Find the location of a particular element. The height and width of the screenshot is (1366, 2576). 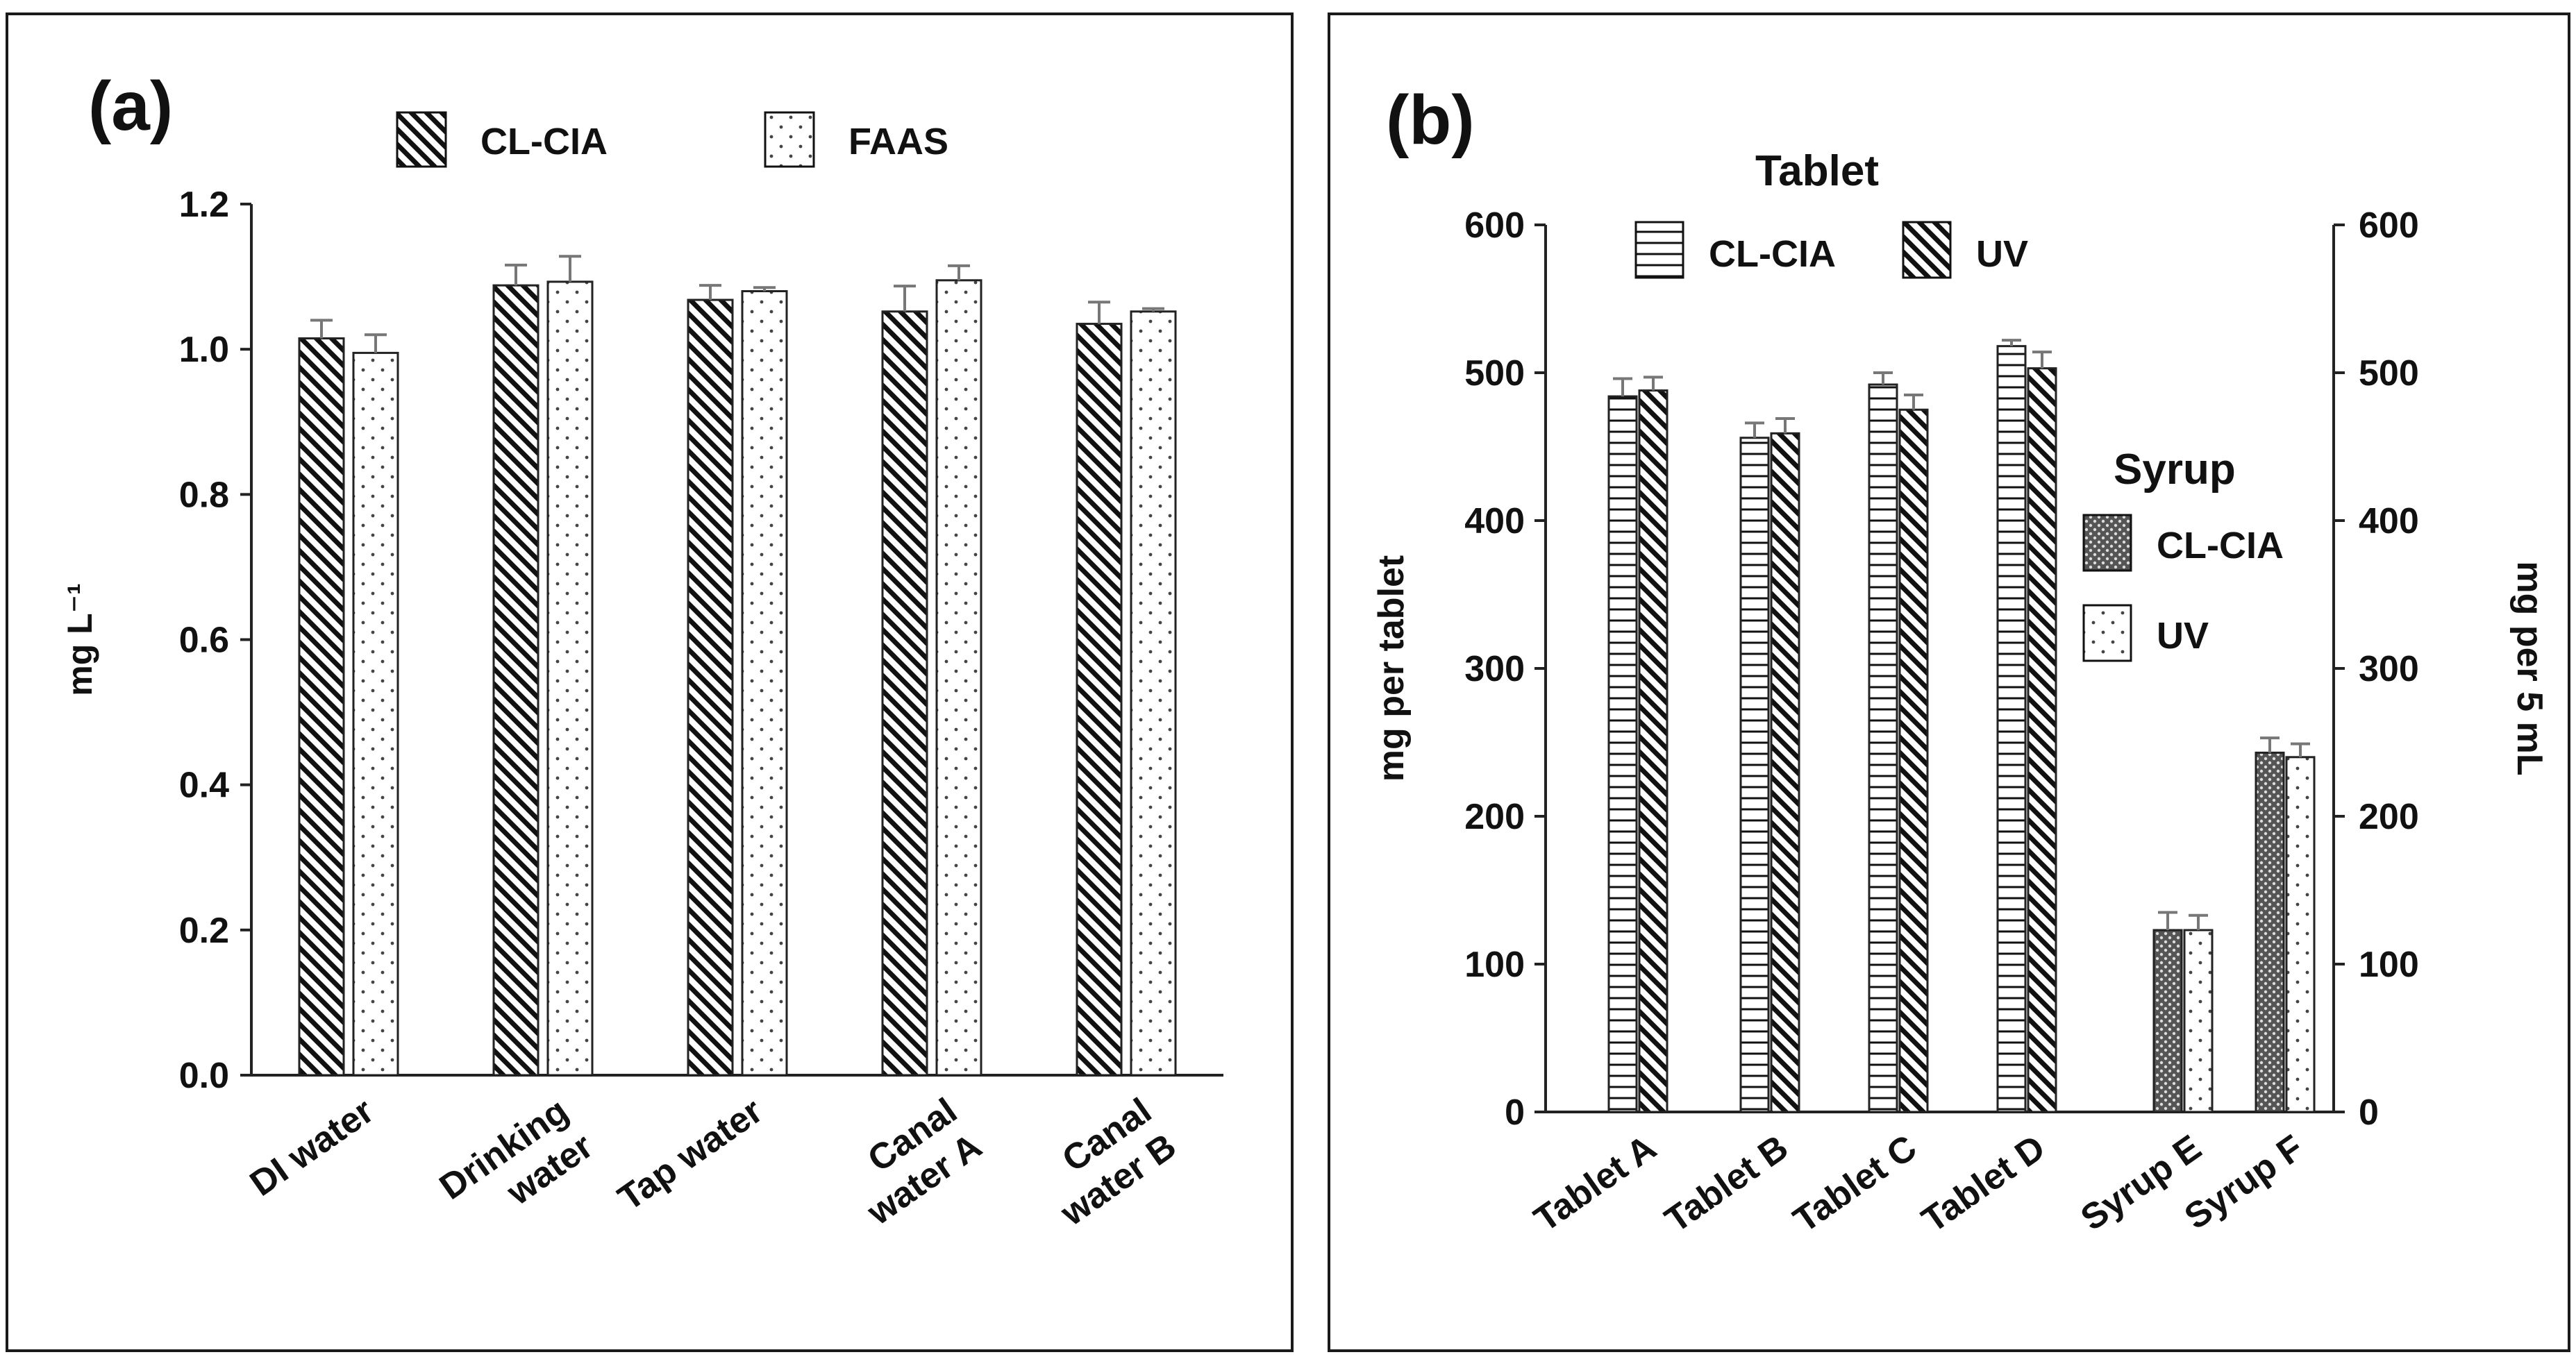

y-tick-label: 0.8 is located at coordinates (204, 495).